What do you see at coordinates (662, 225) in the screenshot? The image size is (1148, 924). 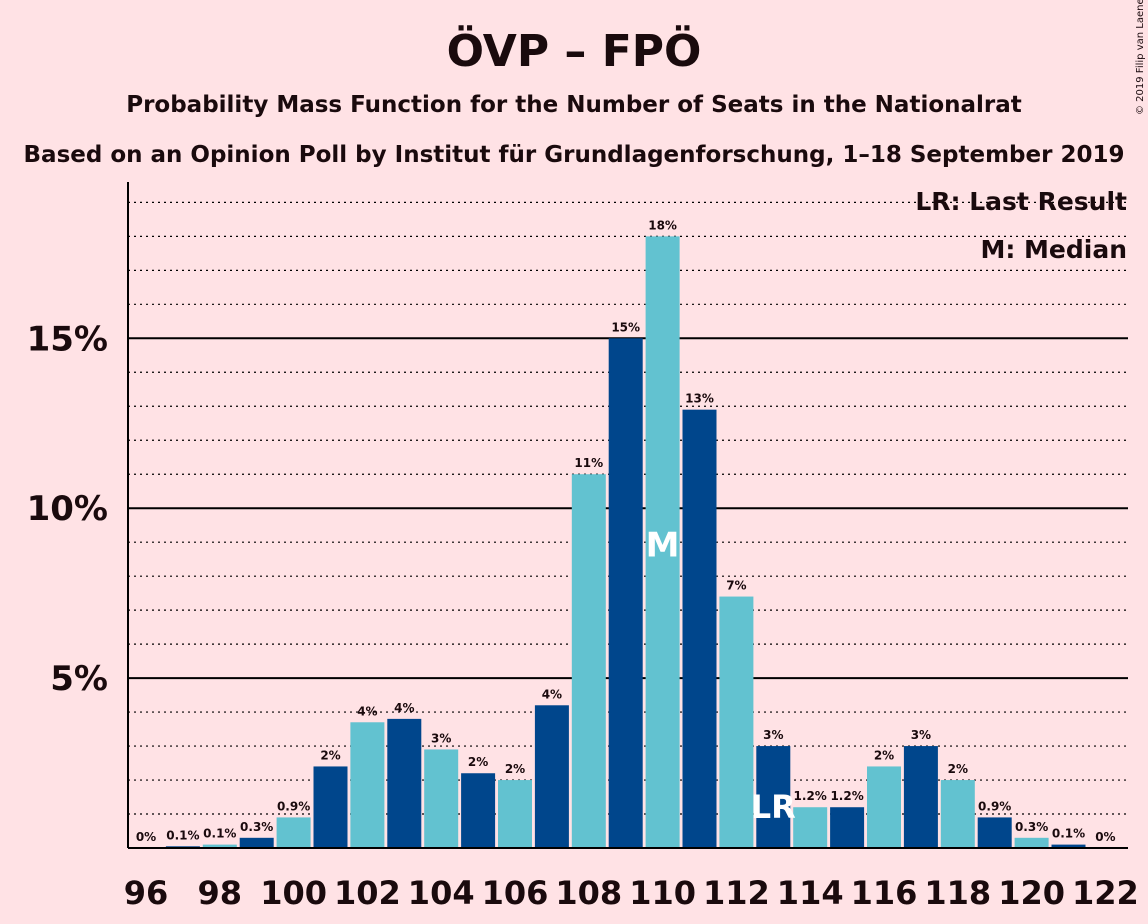 I see `bar-value-label: 18%` at bounding box center [662, 225].